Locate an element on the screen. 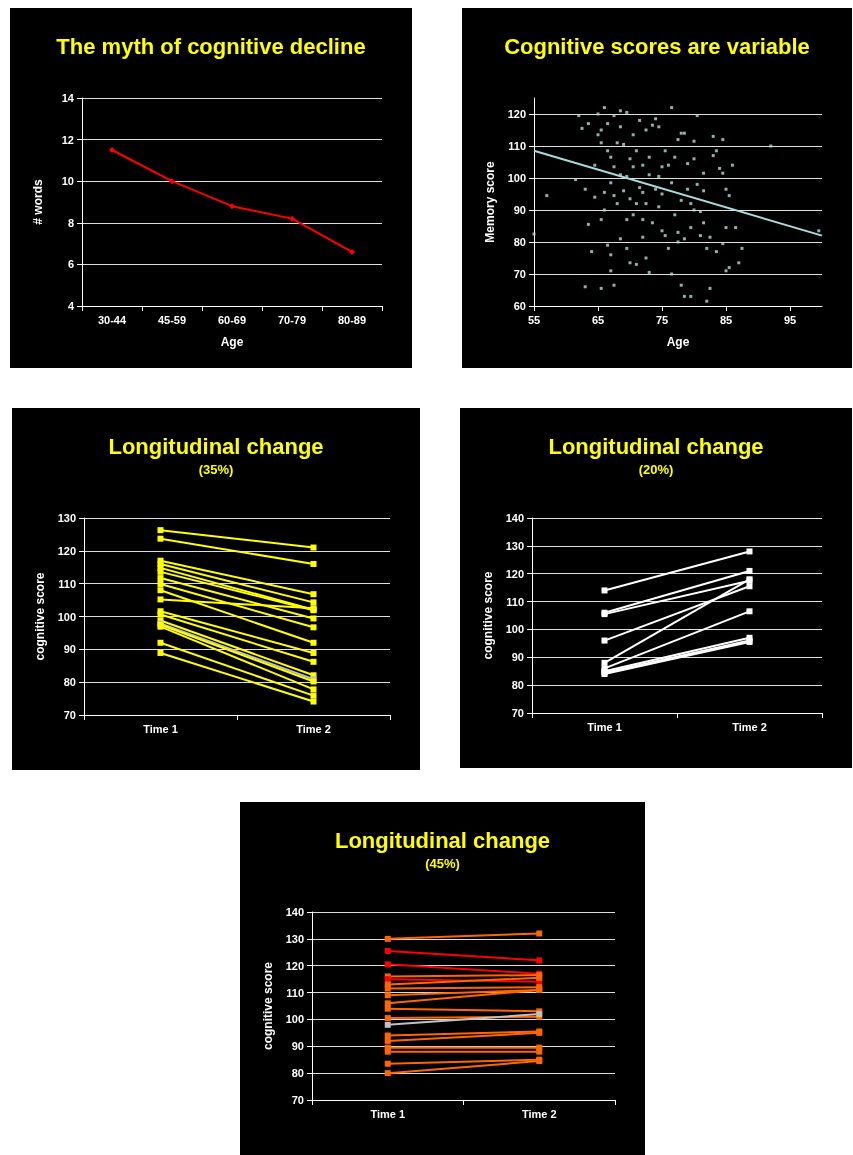 This screenshot has height=1155, width=853. y-tick-label: 12 is located at coordinates (67, 139).